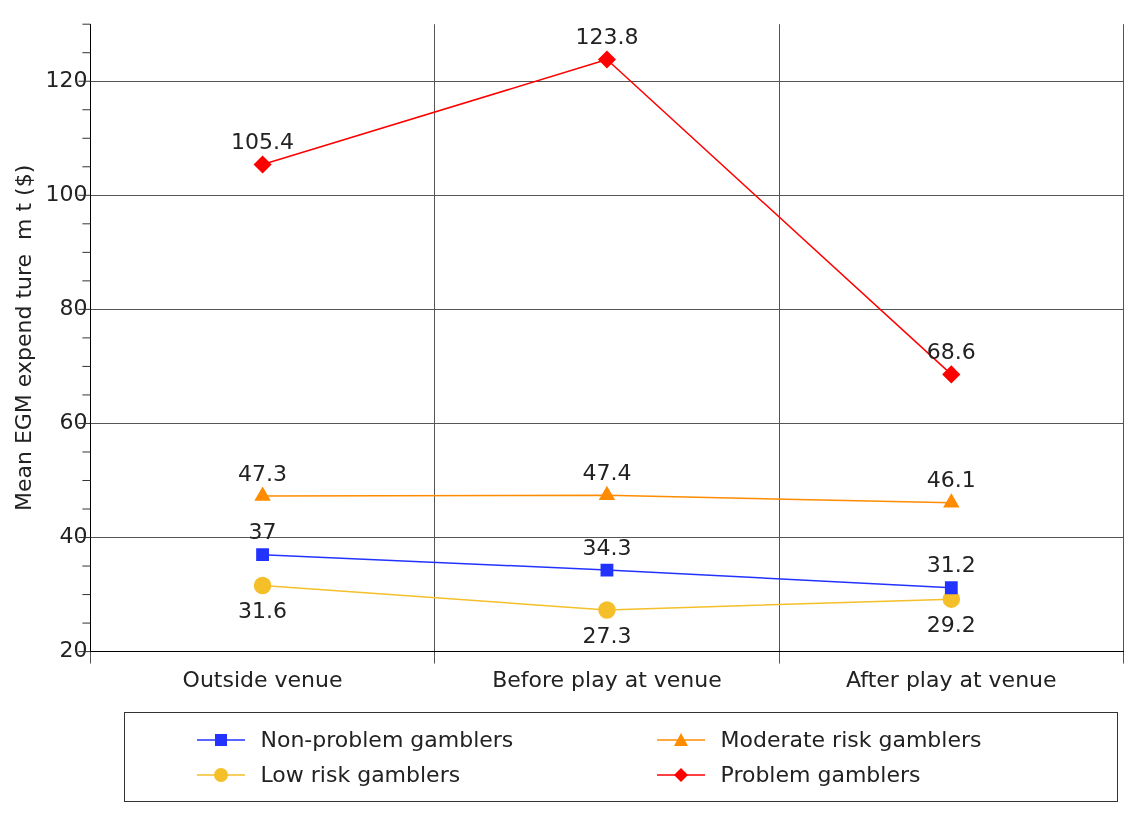 The width and height of the screenshot is (1141, 824). Describe the element at coordinates (387, 739) in the screenshot. I see `legend-label: Non-problem gamblers` at that location.